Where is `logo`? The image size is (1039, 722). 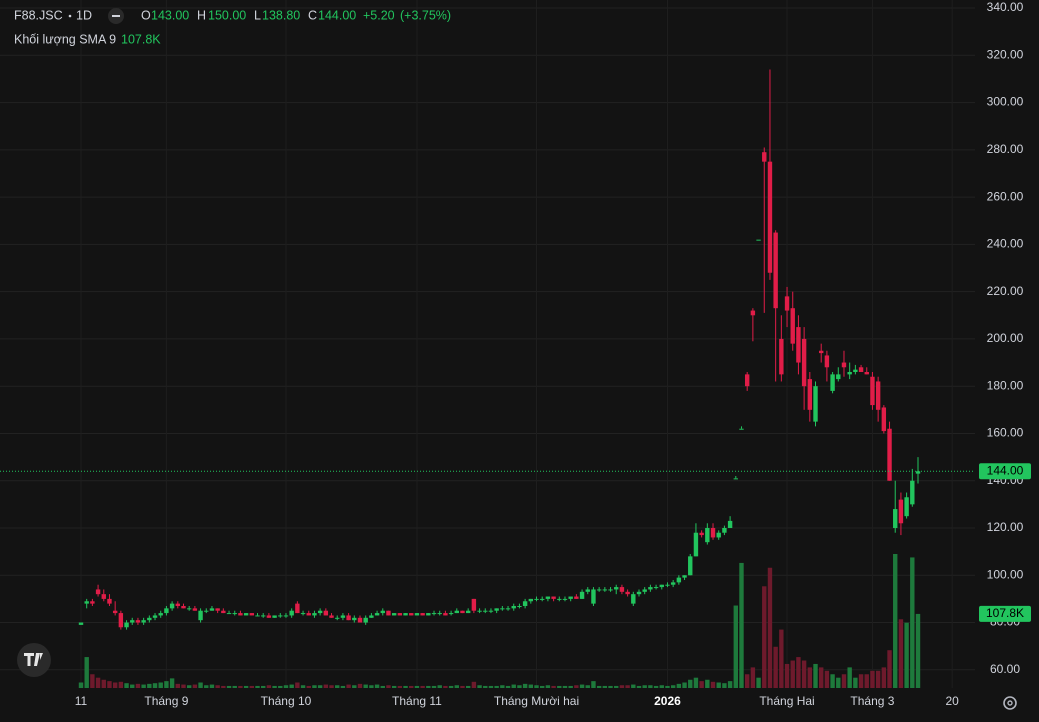
logo is located at coordinates (34, 660).